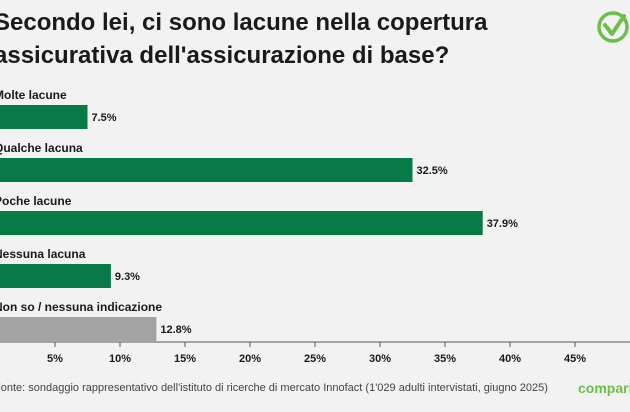 The width and height of the screenshot is (630, 412). What do you see at coordinates (604, 388) in the screenshot?
I see `brand-logo: comparis` at bounding box center [604, 388].